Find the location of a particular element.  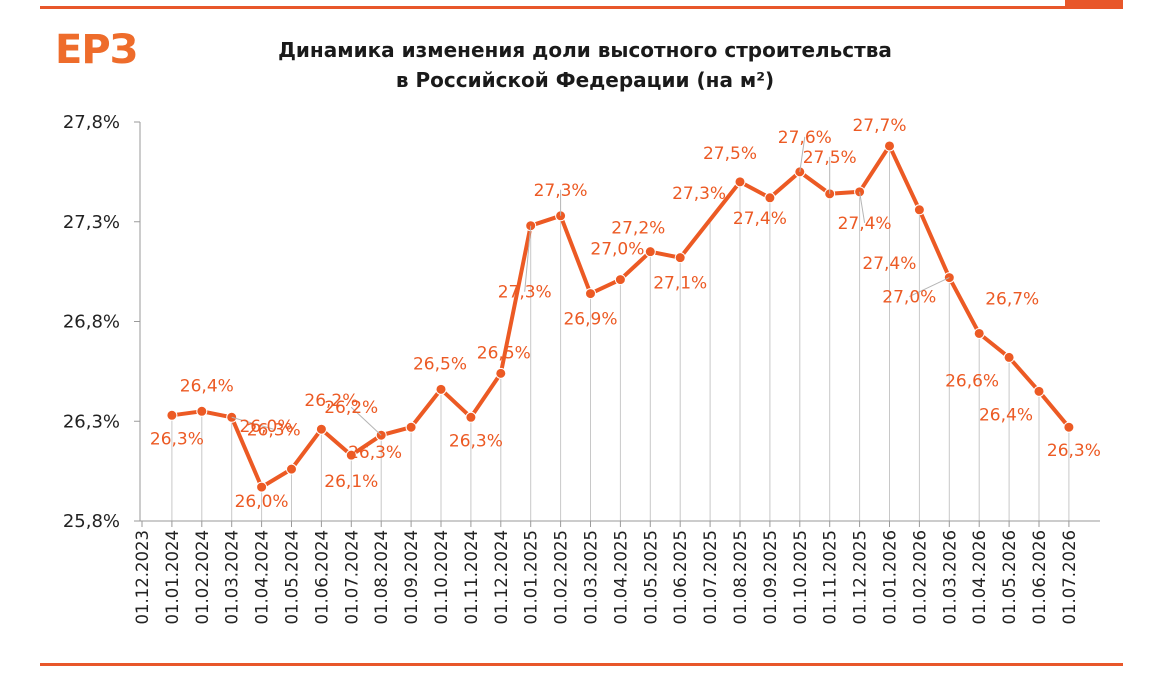

x-tick-label: 01.05.2026 is located at coordinates (1009, 577).